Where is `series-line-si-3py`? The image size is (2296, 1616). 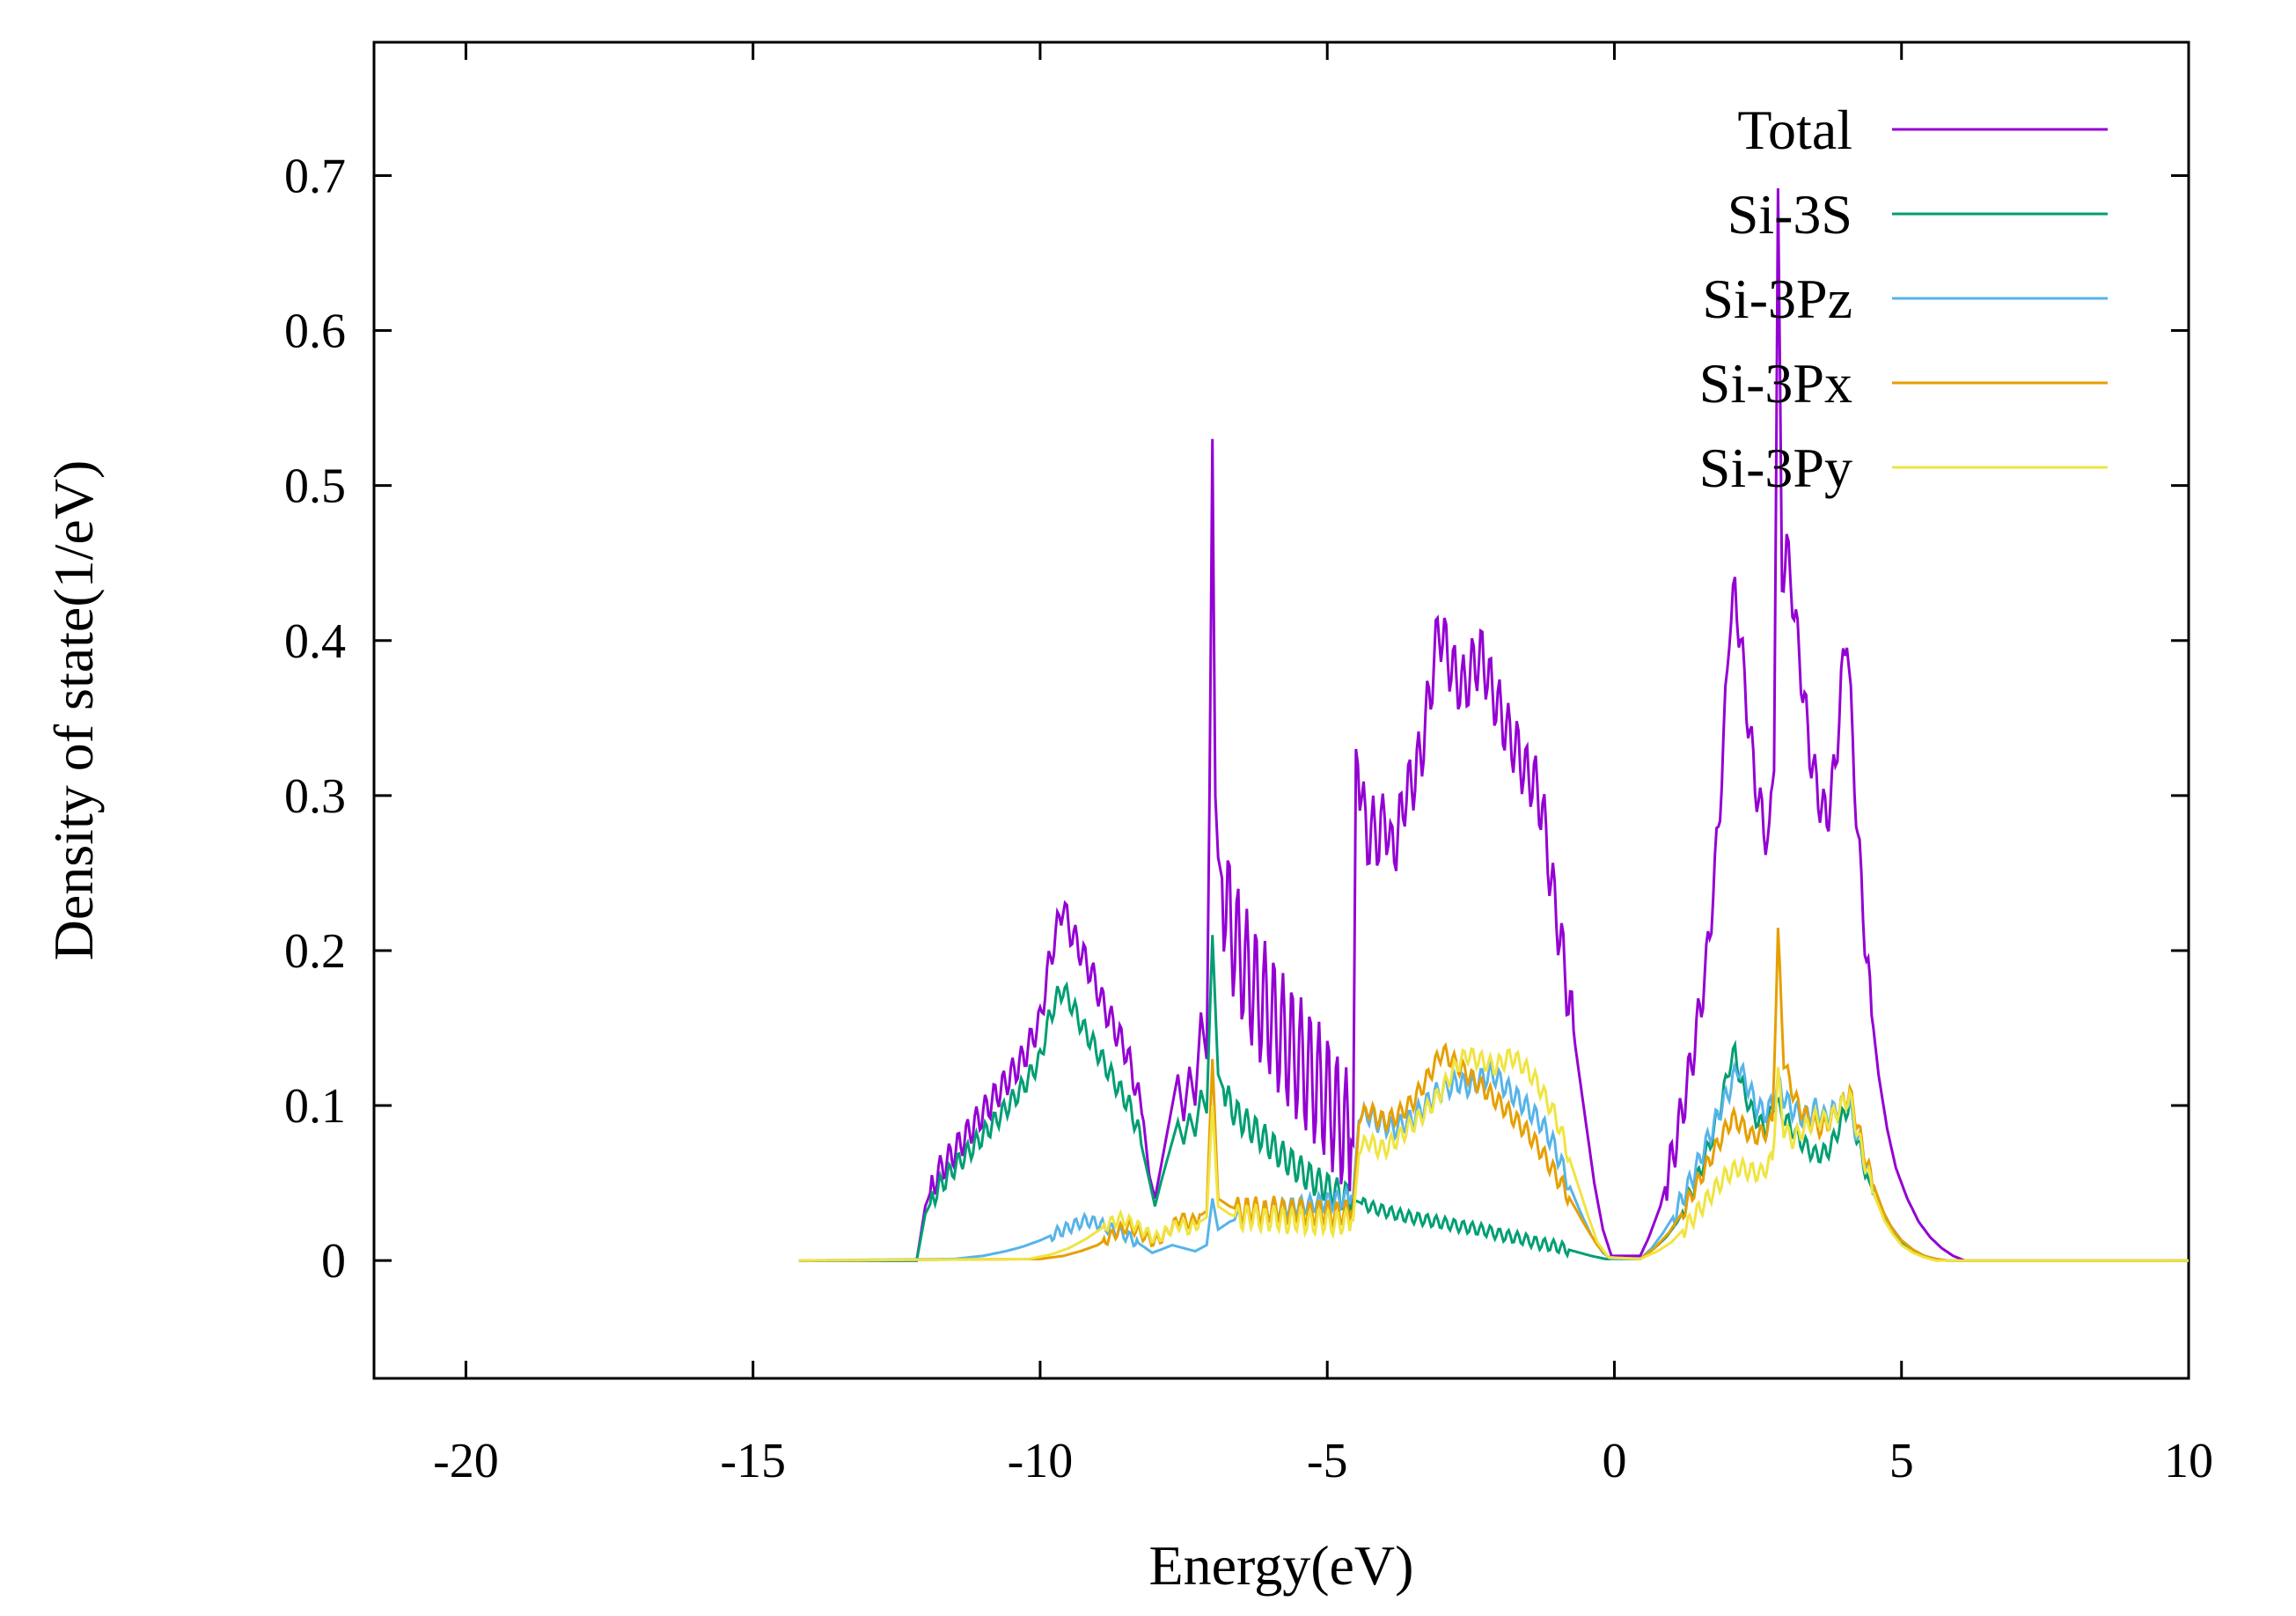 series-line-si-3py is located at coordinates (1493, 1154).